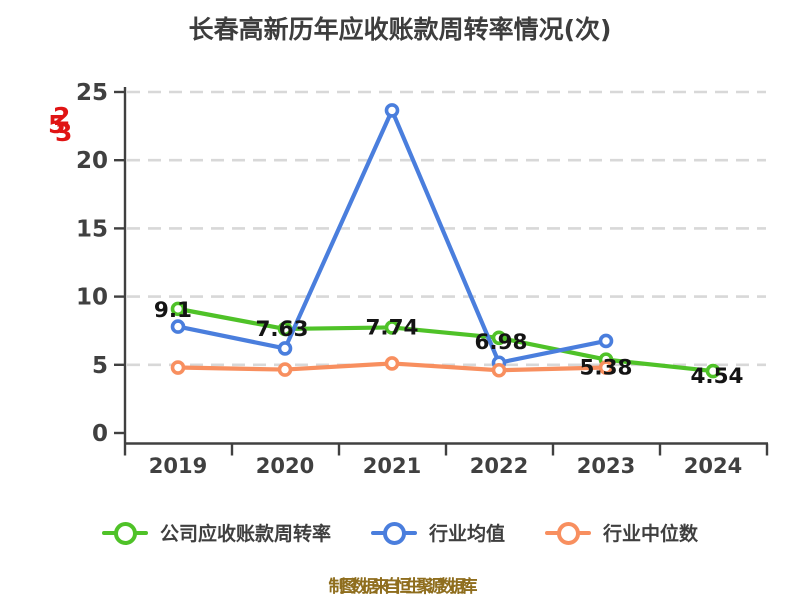  I want to click on legend: 公司应收账款周转率 行业均值 行业中位数, so click(400, 532).